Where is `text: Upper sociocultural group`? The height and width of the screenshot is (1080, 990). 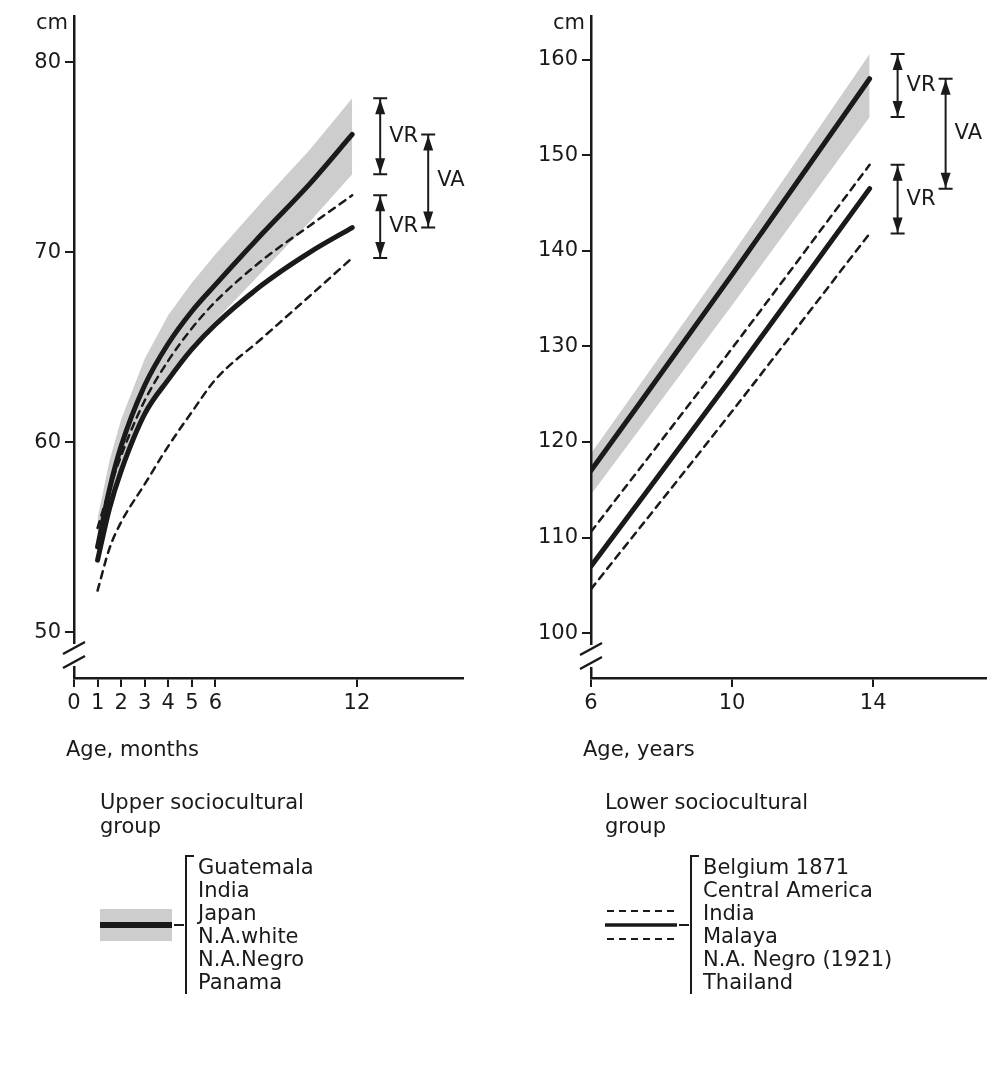 text: Upper sociocultural group is located at coordinates (202, 814).